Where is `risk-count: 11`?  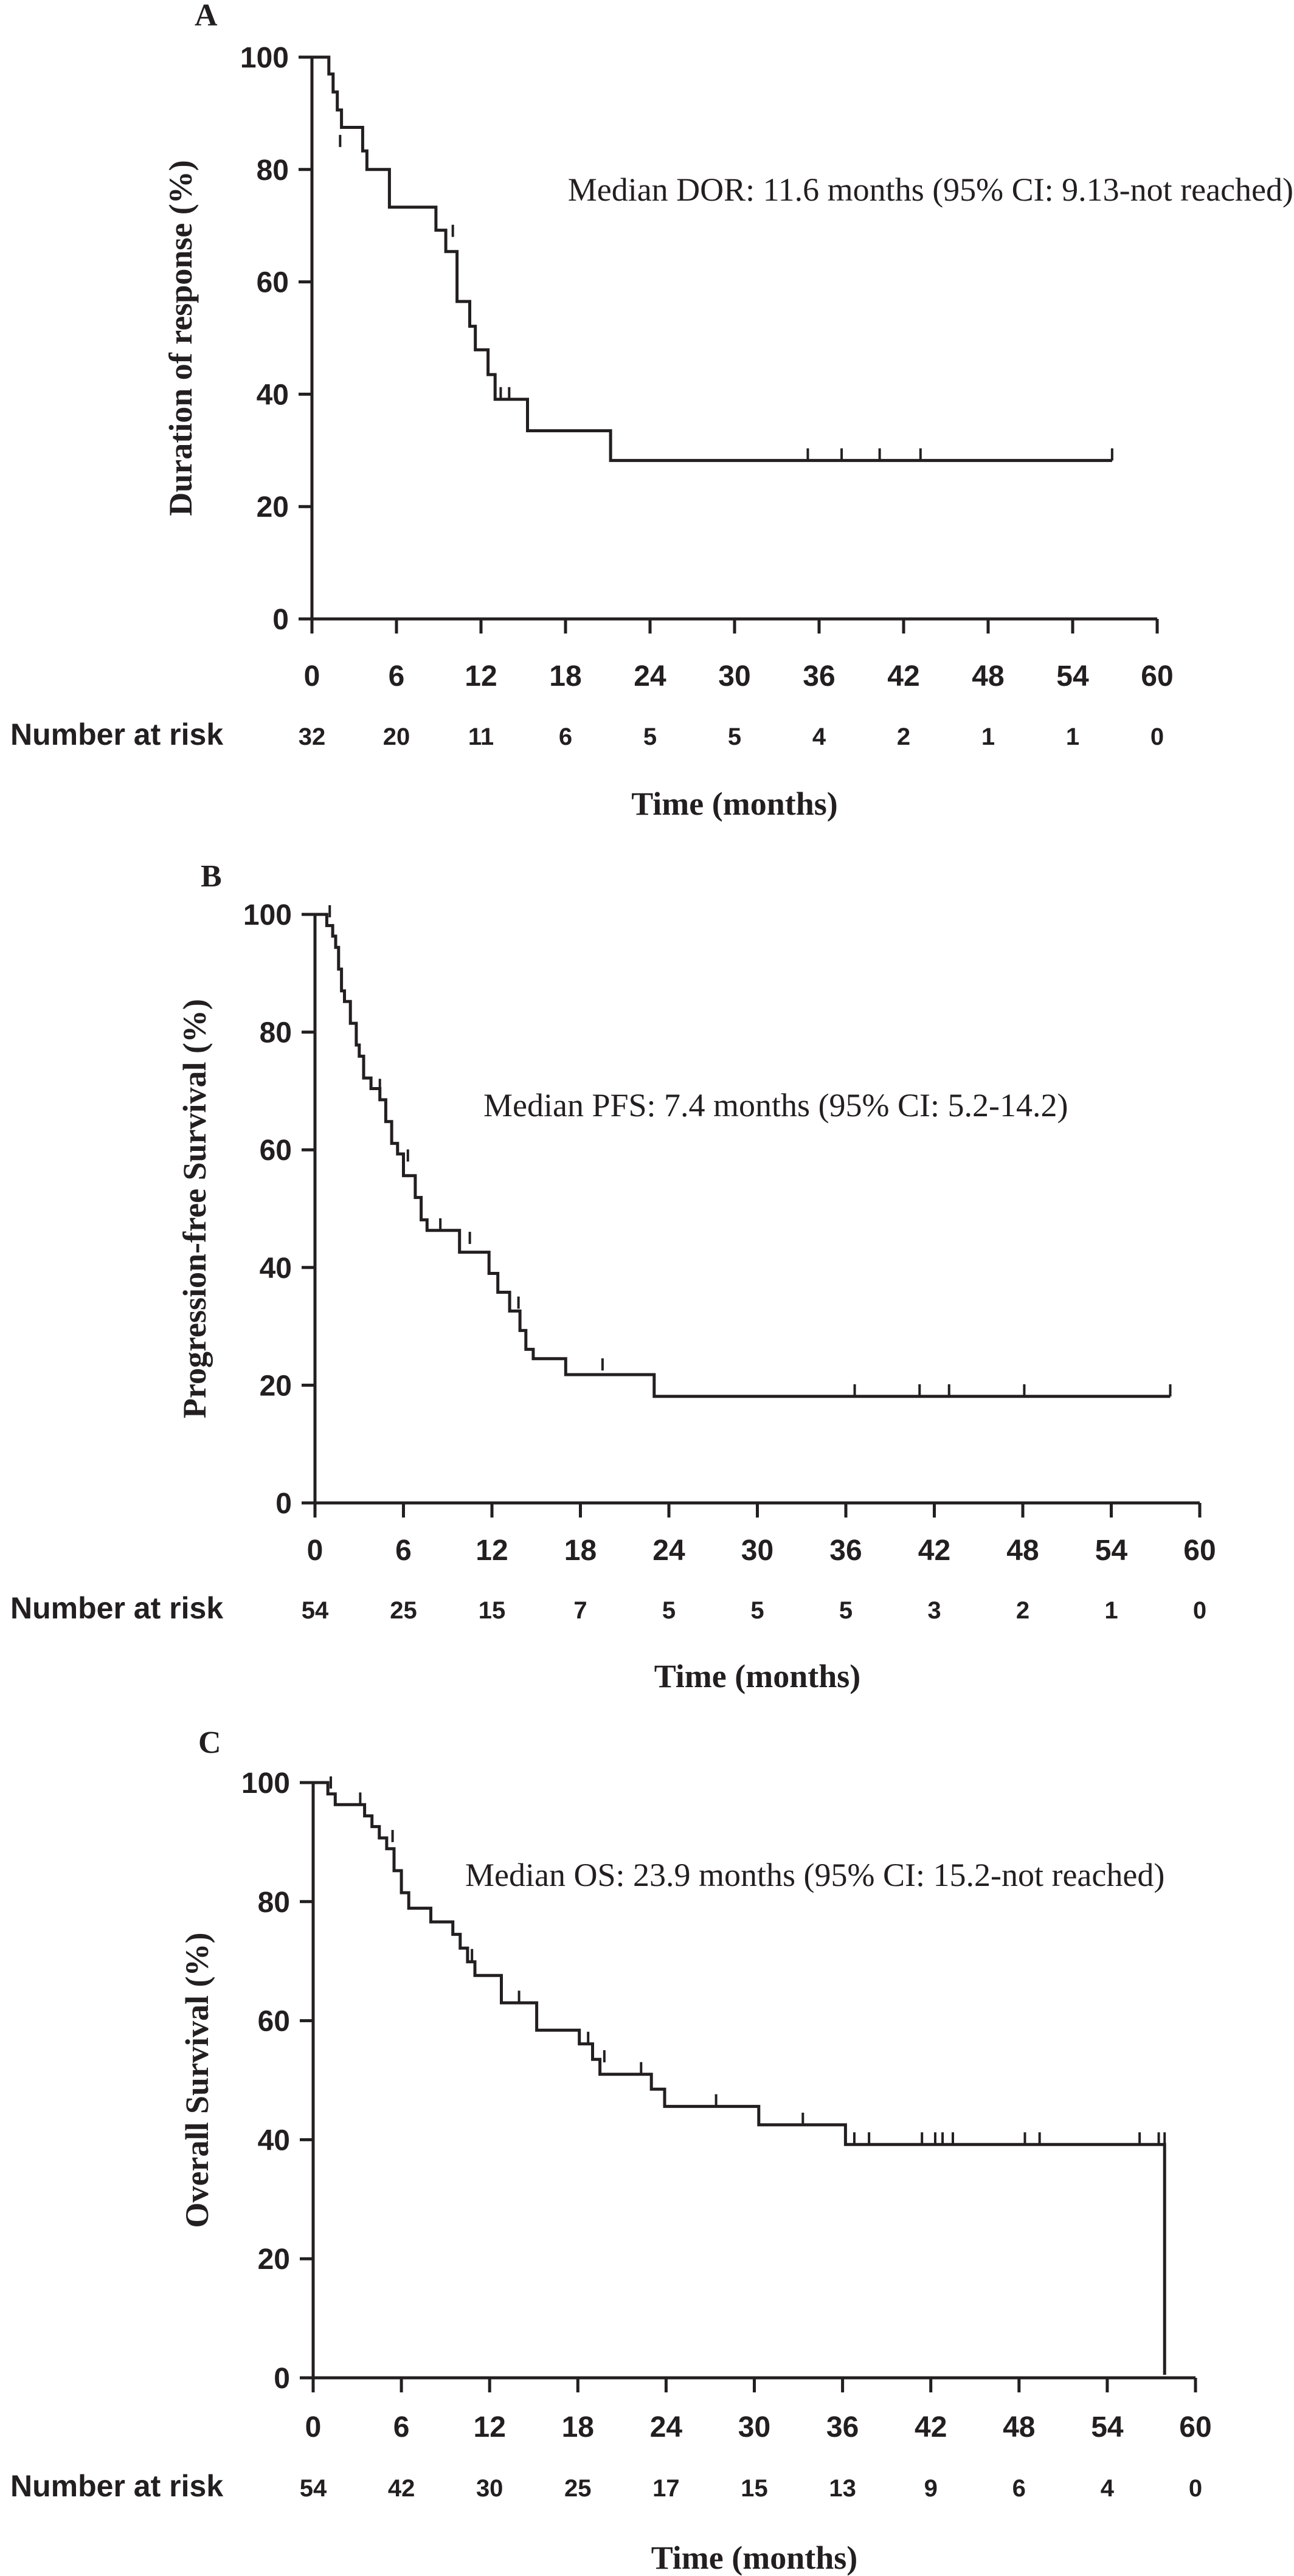
risk-count: 11 is located at coordinates (481, 737).